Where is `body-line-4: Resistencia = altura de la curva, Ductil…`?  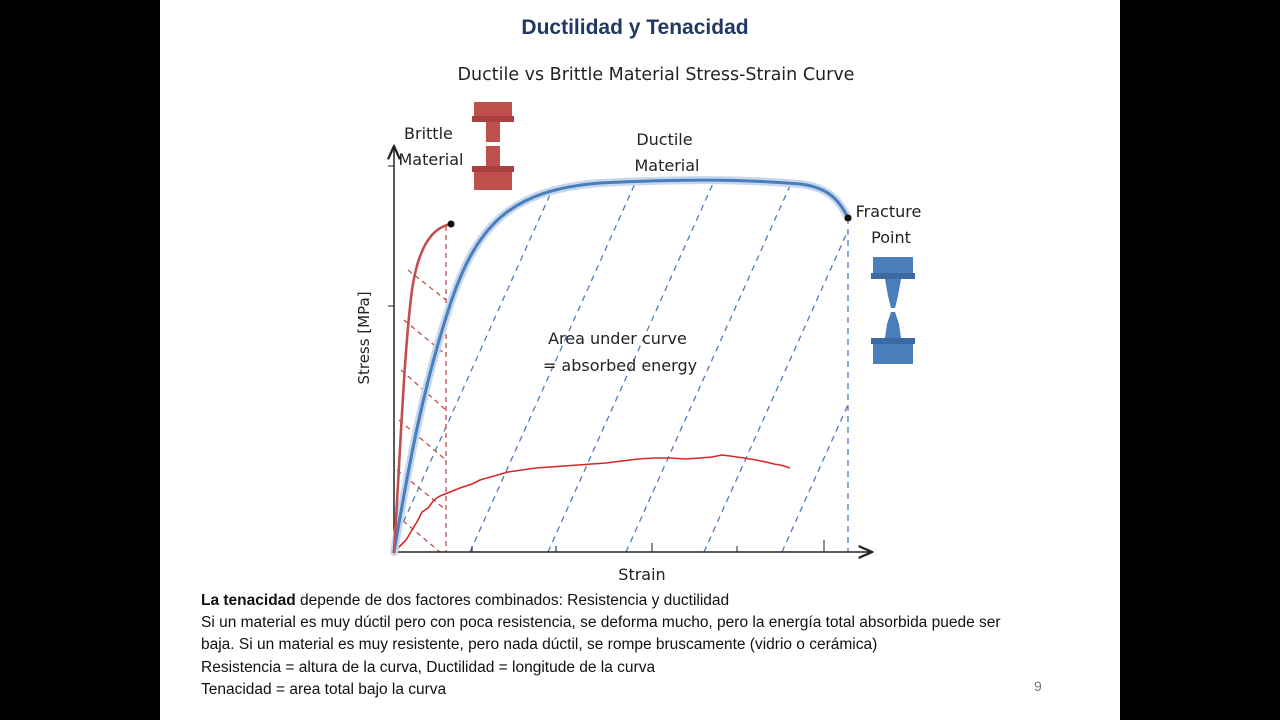
body-line-4: Resistencia = altura de la curva, Ductil… is located at coordinates (428, 667).